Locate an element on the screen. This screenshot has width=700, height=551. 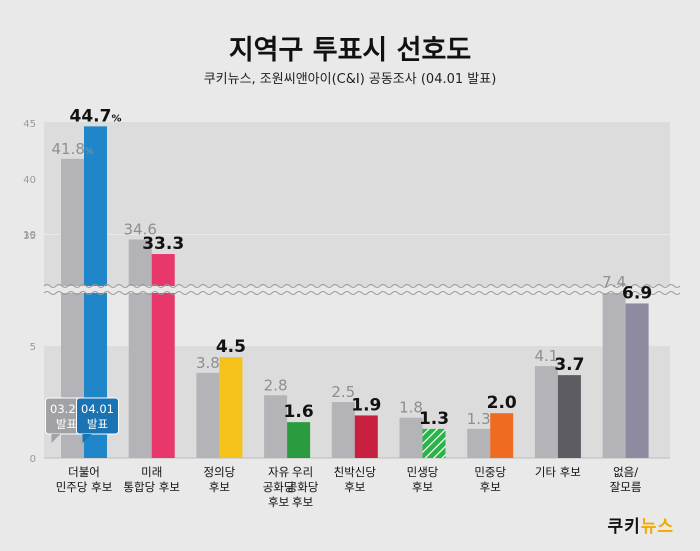
category-label-line: 통합당 후보 is located at coordinates (151, 487).